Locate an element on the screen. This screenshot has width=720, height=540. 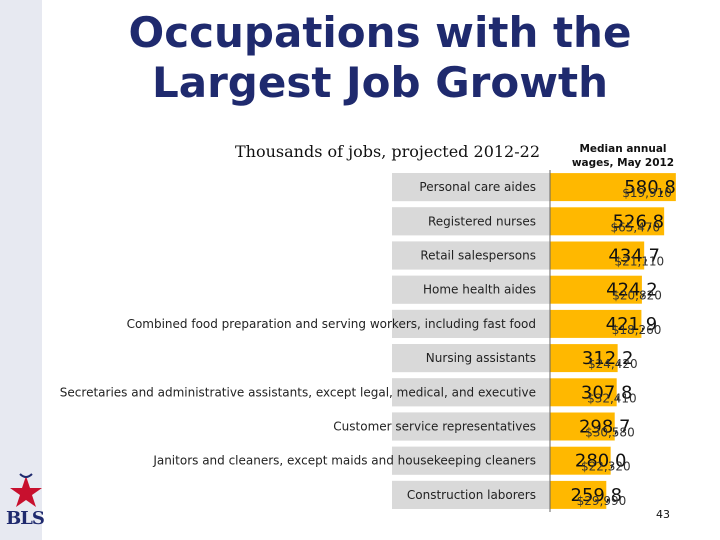
wage-label: $21,110 is located at coordinates (640, 262).